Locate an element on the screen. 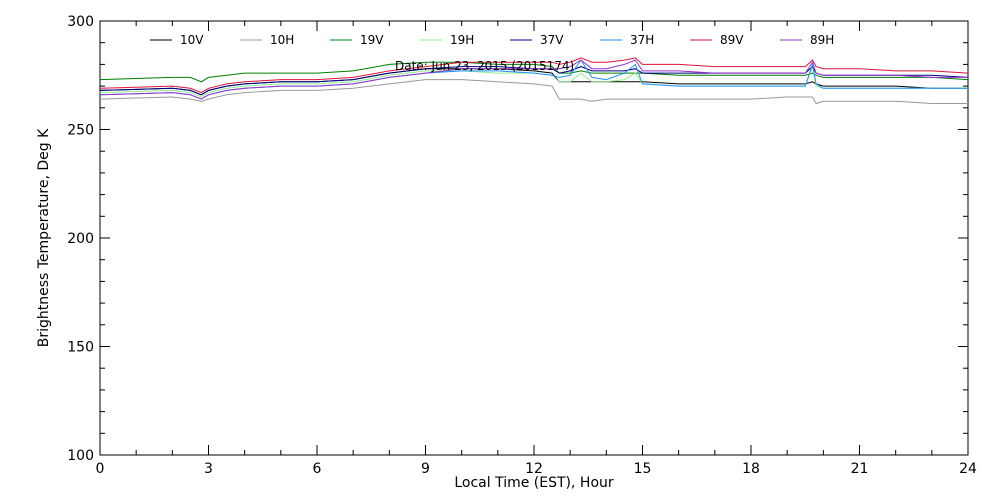 The image size is (1000, 500). series-line-19v is located at coordinates (534, 72).